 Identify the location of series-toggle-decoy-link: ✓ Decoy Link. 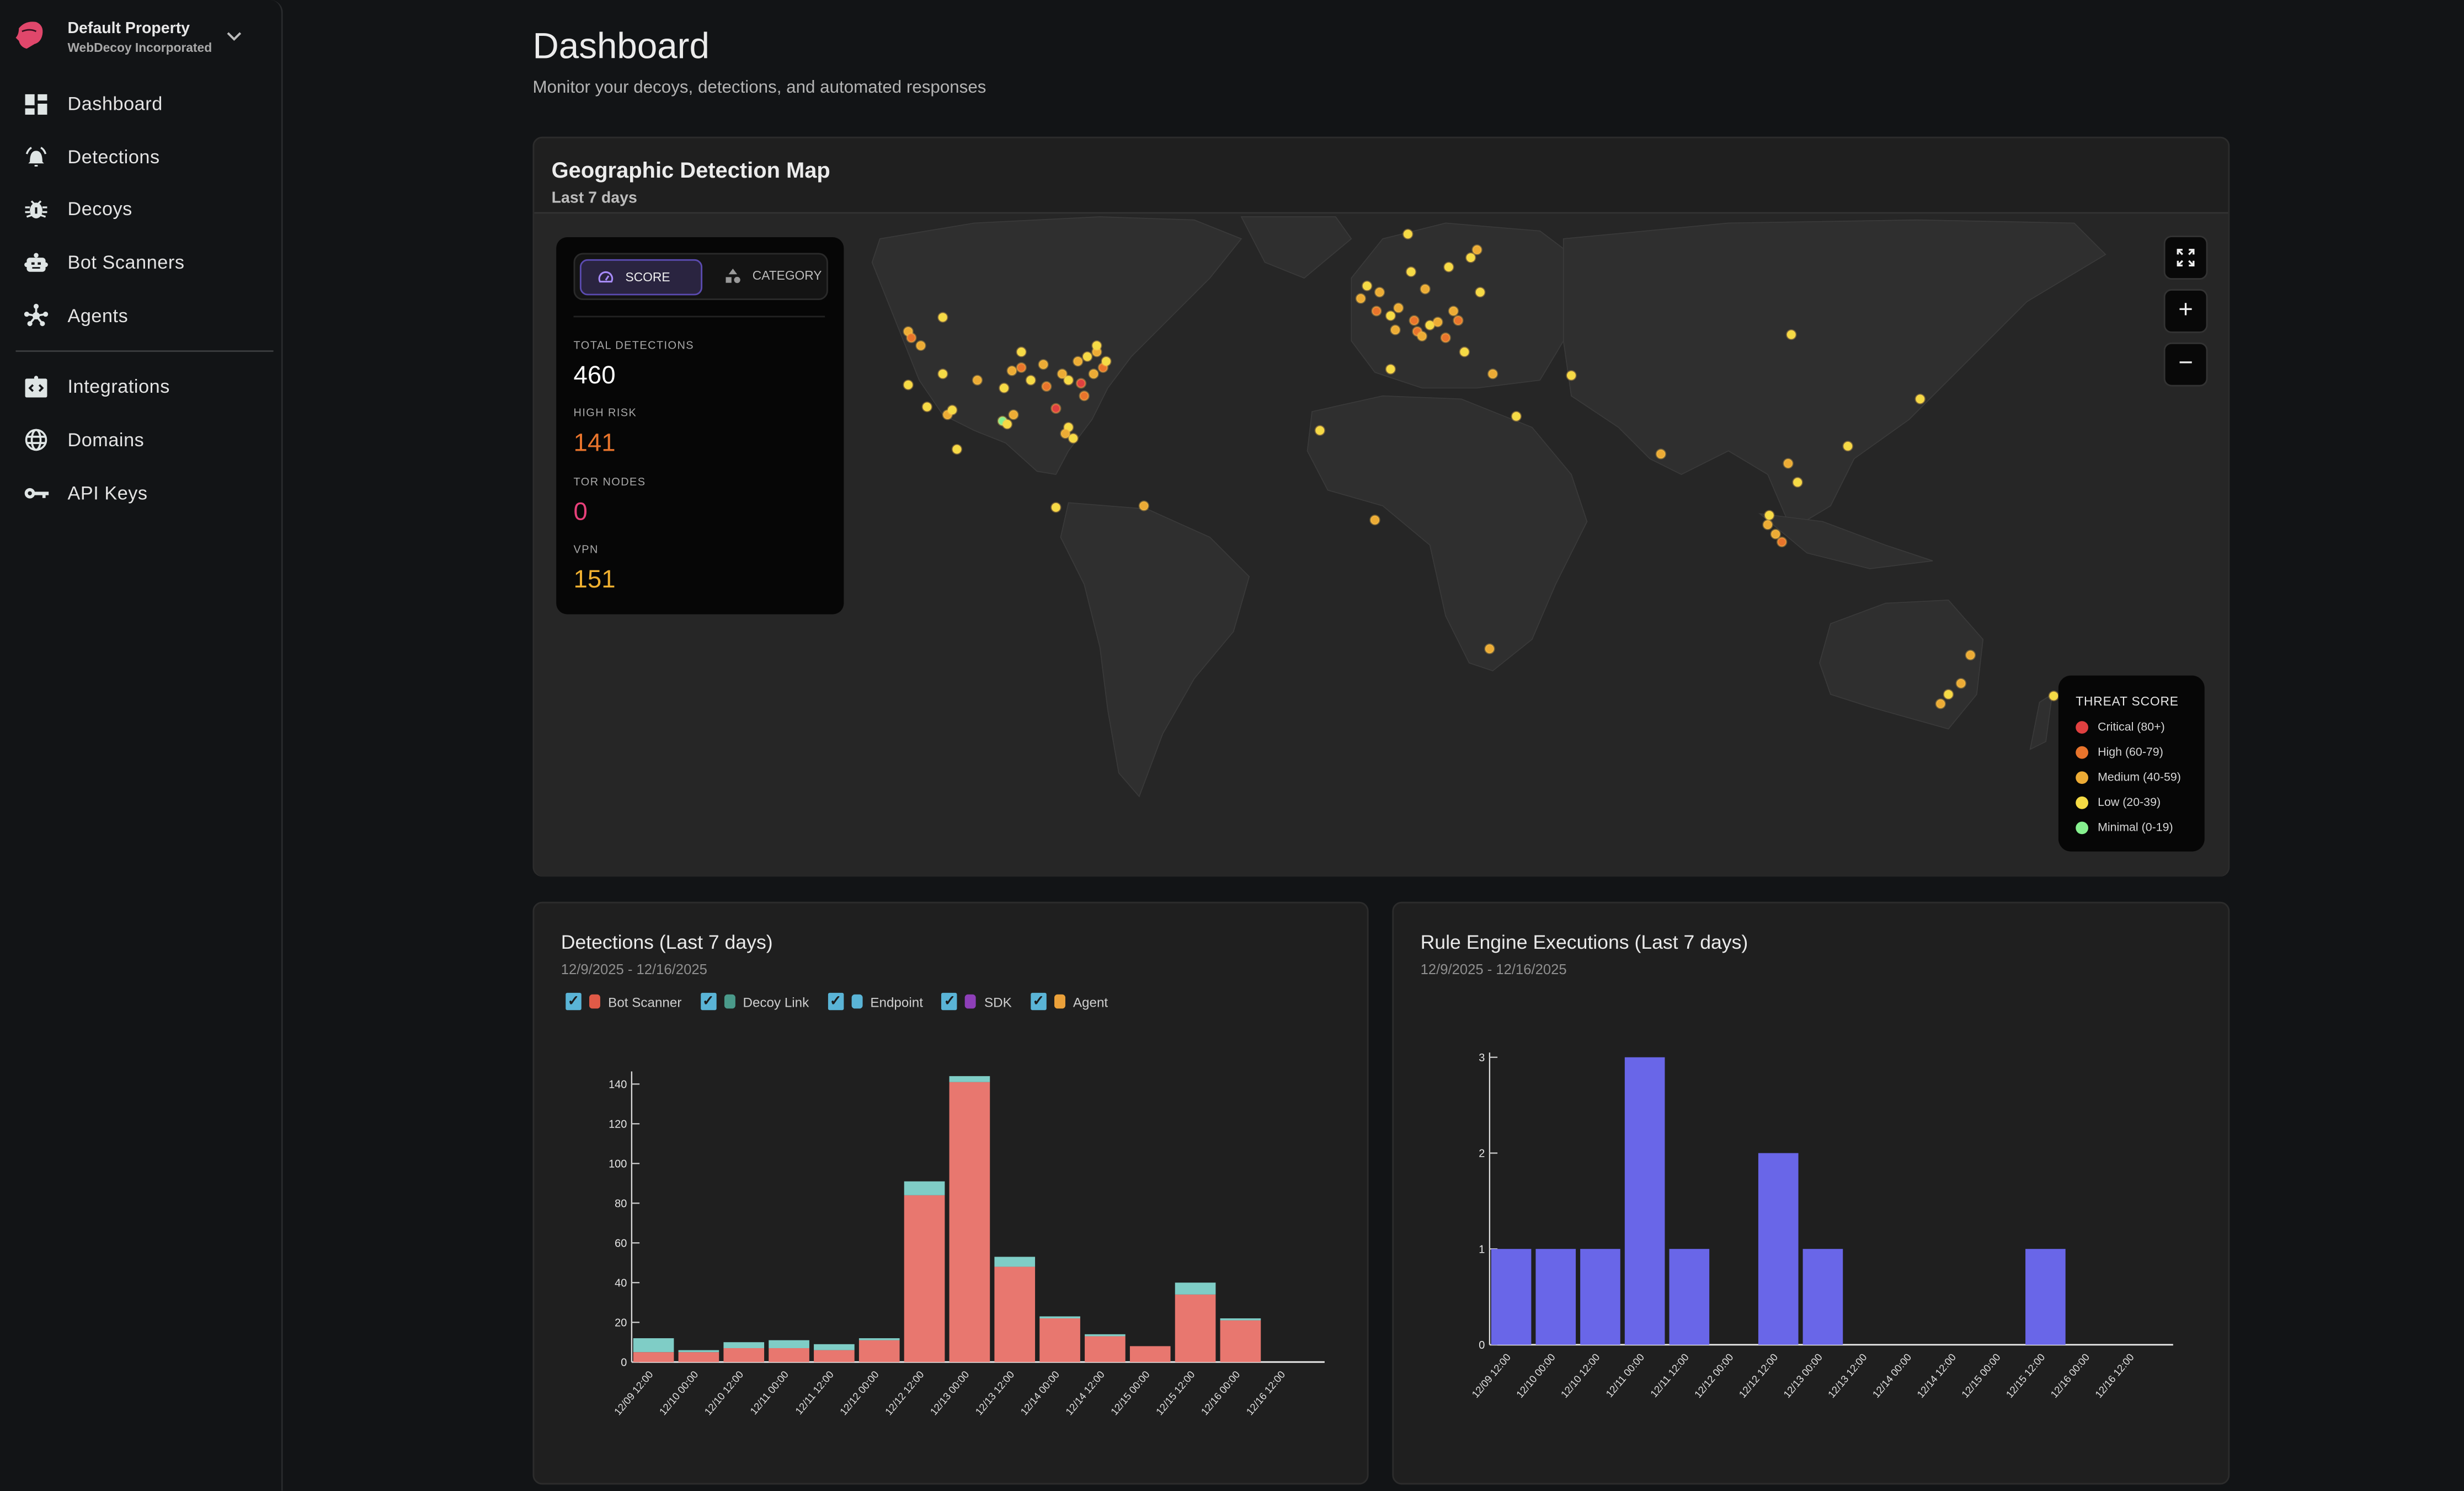
(754, 1001).